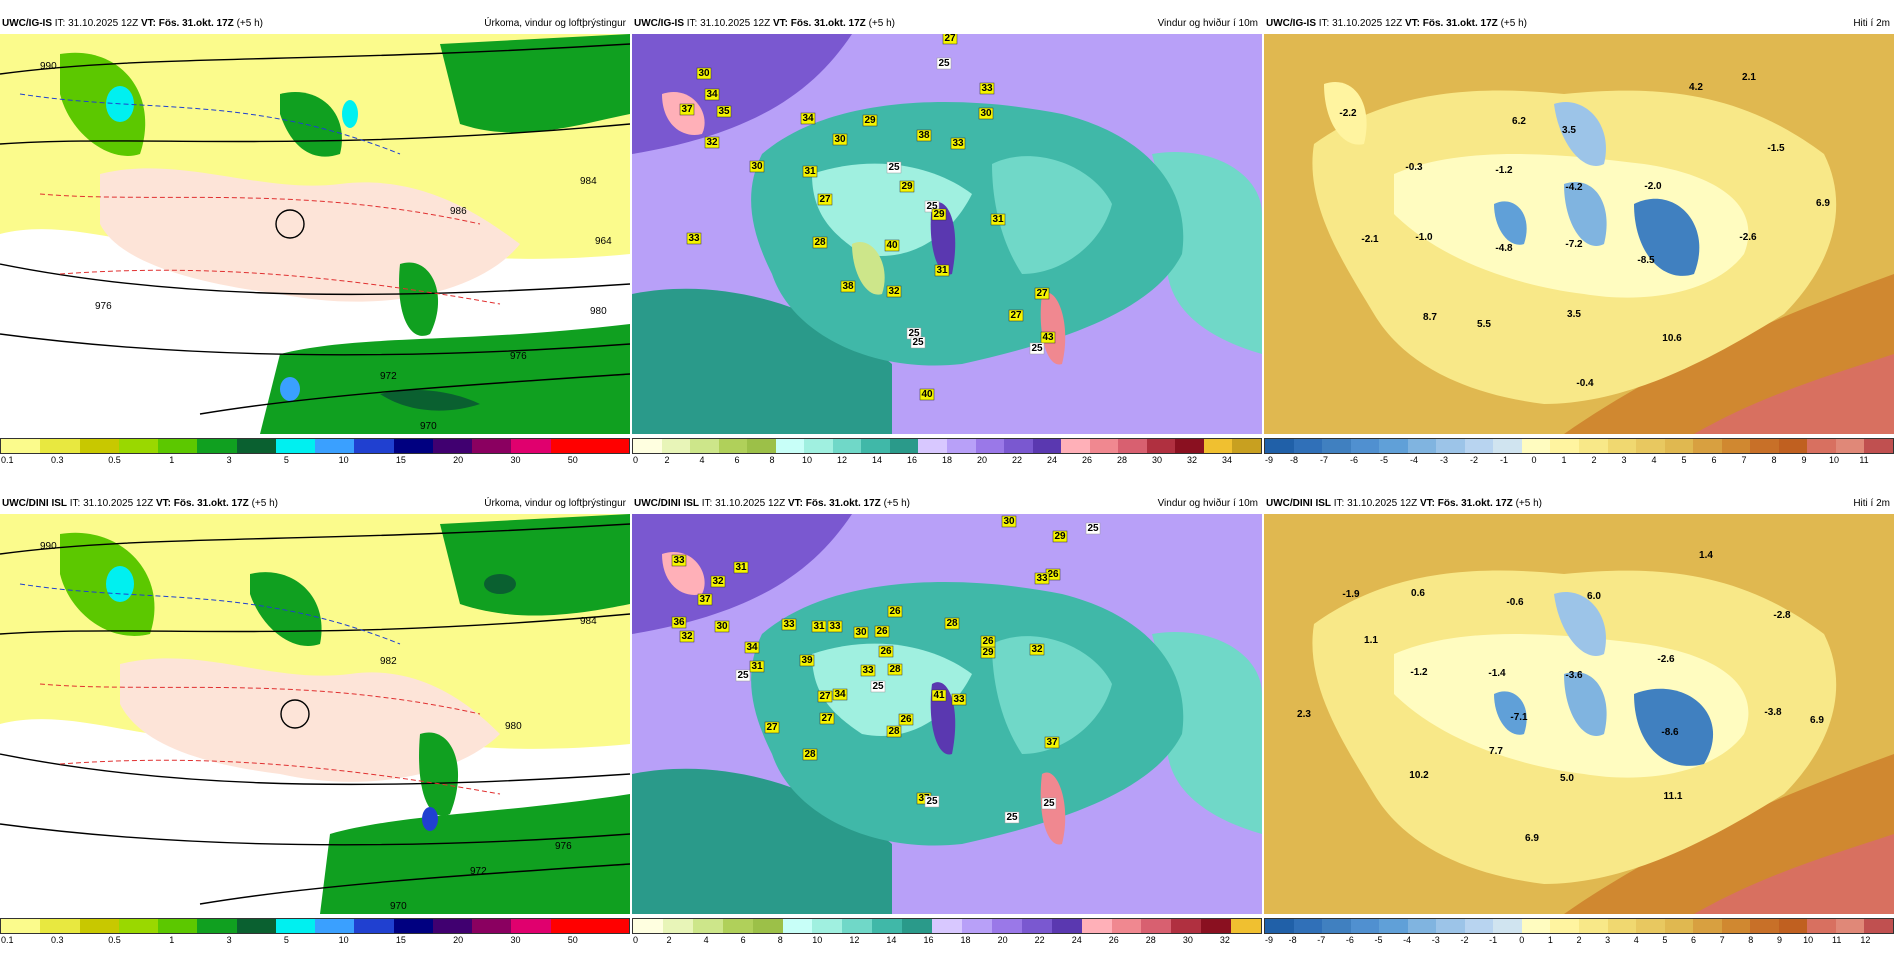  Describe the element at coordinates (172, 460) in the screenshot. I see `legend-tick-label: 1` at that location.